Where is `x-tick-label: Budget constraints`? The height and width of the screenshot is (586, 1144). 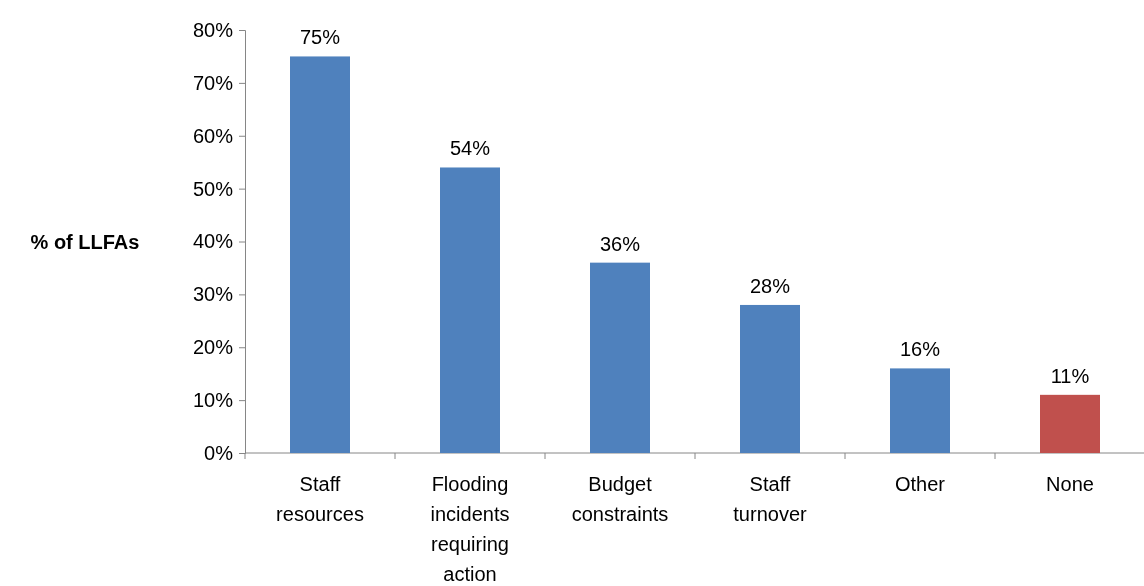
x-tick-label: Budget constraints is located at coordinates (620, 499).